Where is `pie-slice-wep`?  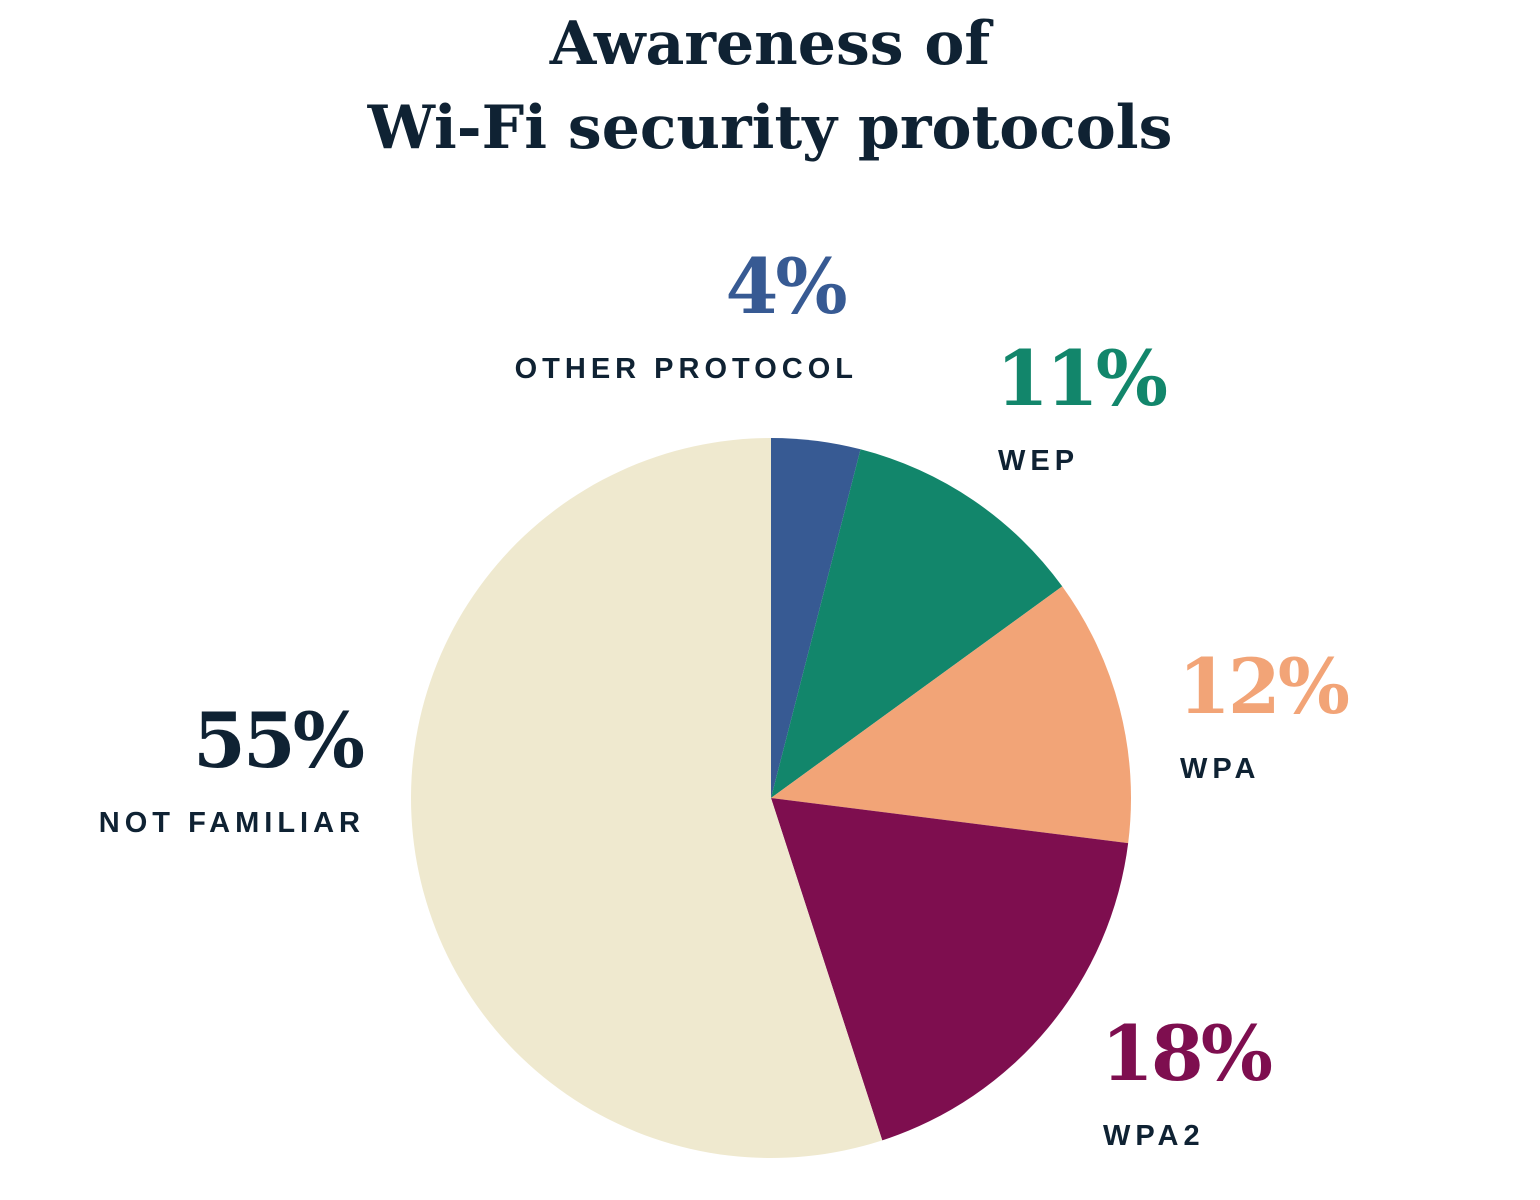 pie-slice-wep is located at coordinates (917, 623).